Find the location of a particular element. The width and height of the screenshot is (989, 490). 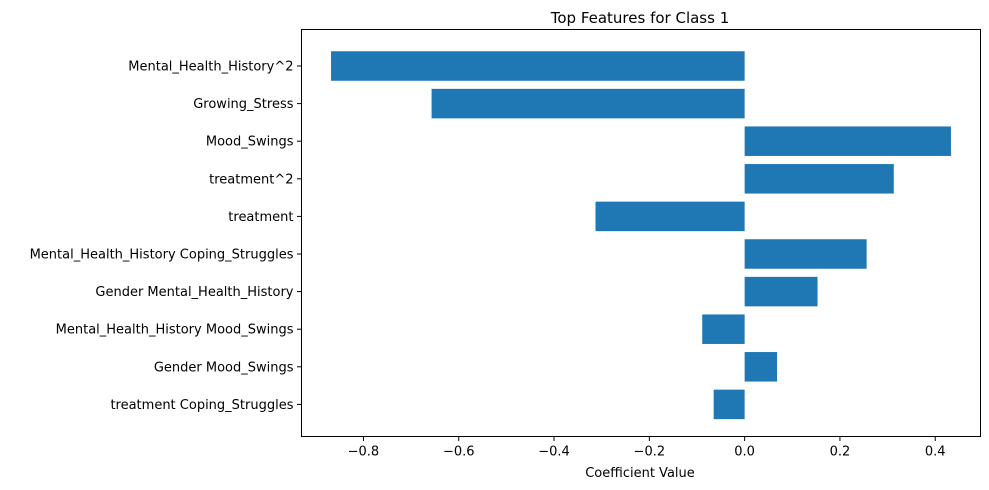

y-tick-label: treatment is located at coordinates (260, 217).